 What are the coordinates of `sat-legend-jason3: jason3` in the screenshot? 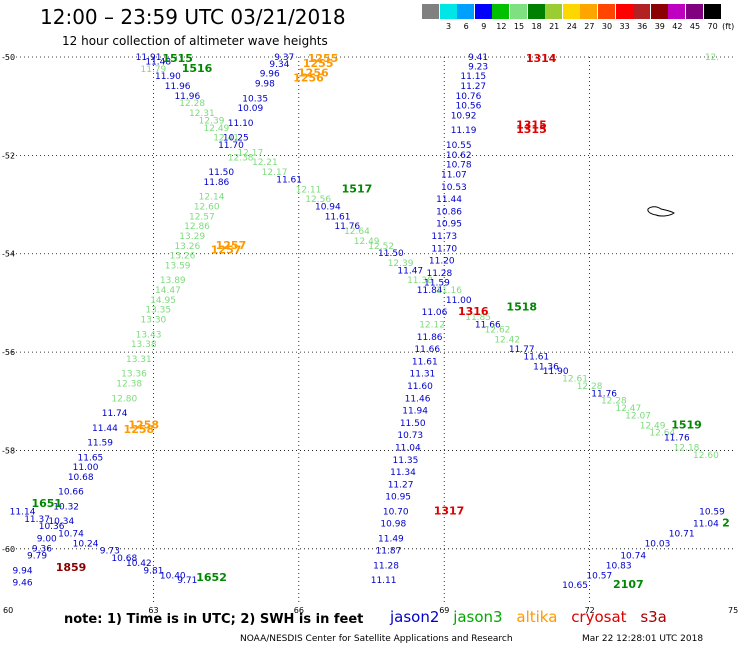 It's located at (478, 617).